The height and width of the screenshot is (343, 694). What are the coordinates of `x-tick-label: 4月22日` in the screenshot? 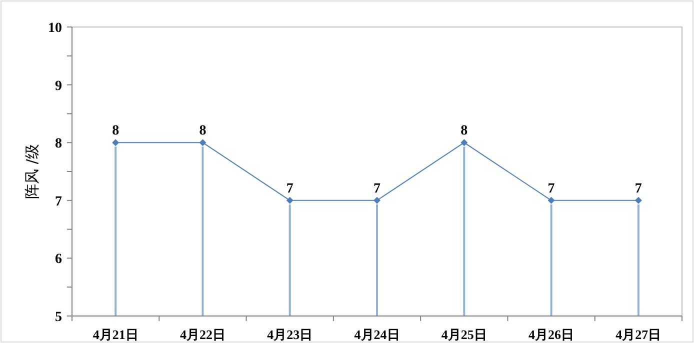 It's located at (203, 334).